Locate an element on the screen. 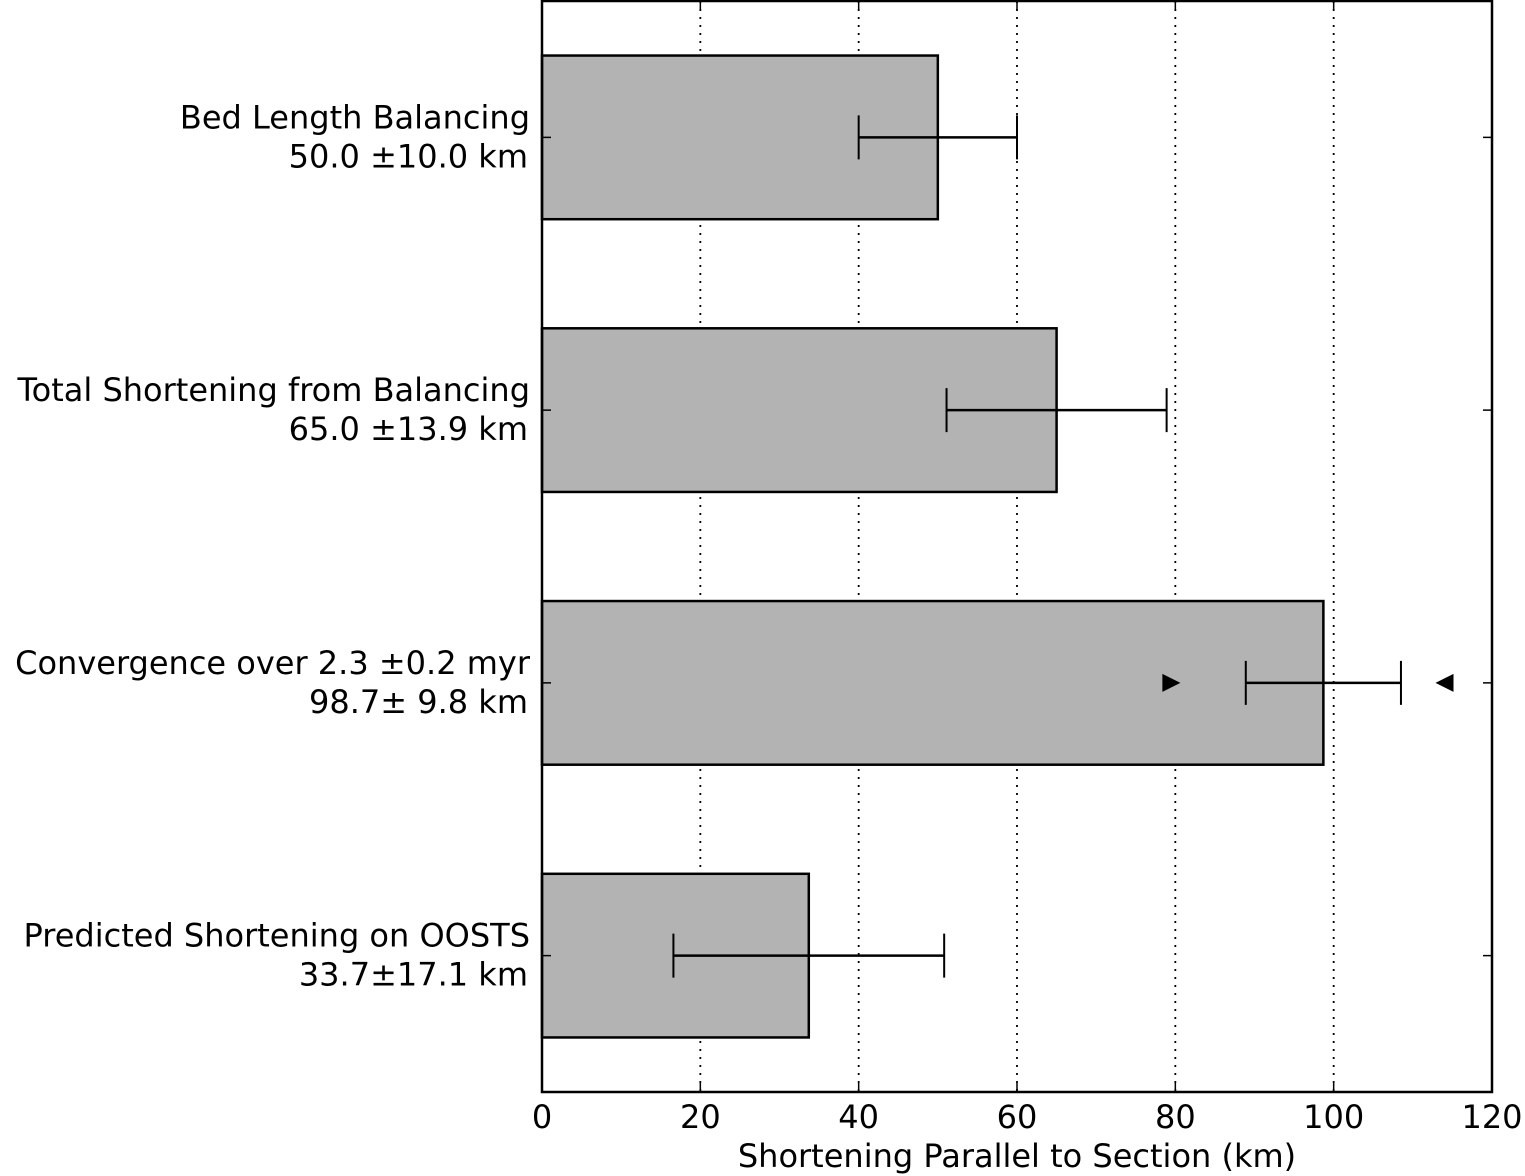 The width and height of the screenshot is (1525, 1176). x-tick-label: 60 is located at coordinates (1017, 1117).